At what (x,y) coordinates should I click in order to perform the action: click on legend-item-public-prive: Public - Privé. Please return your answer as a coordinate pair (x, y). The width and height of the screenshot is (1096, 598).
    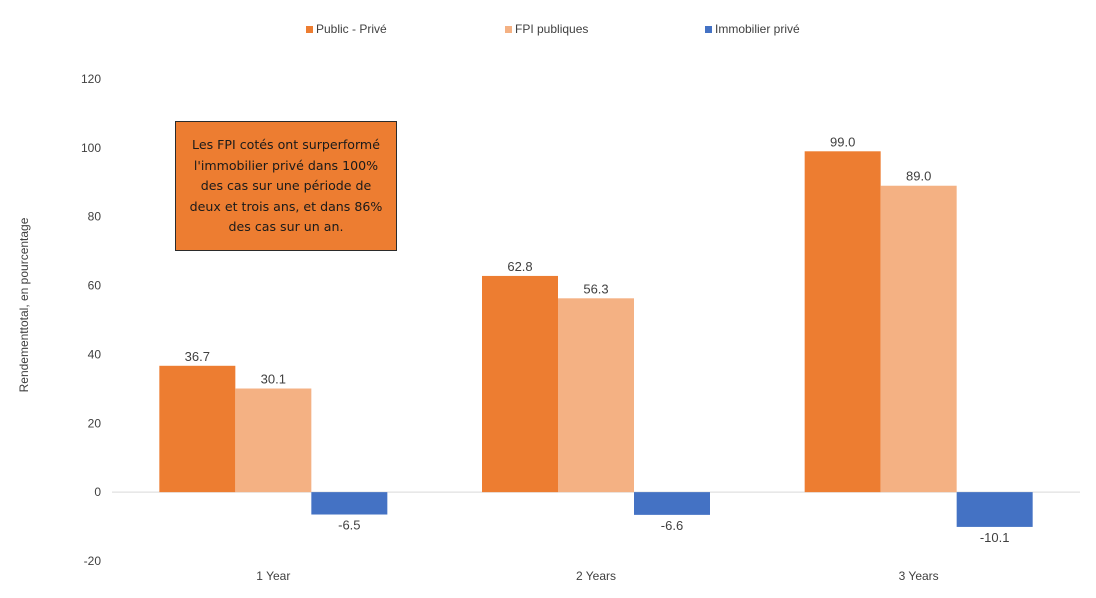
    Looking at the image, I should click on (346, 29).